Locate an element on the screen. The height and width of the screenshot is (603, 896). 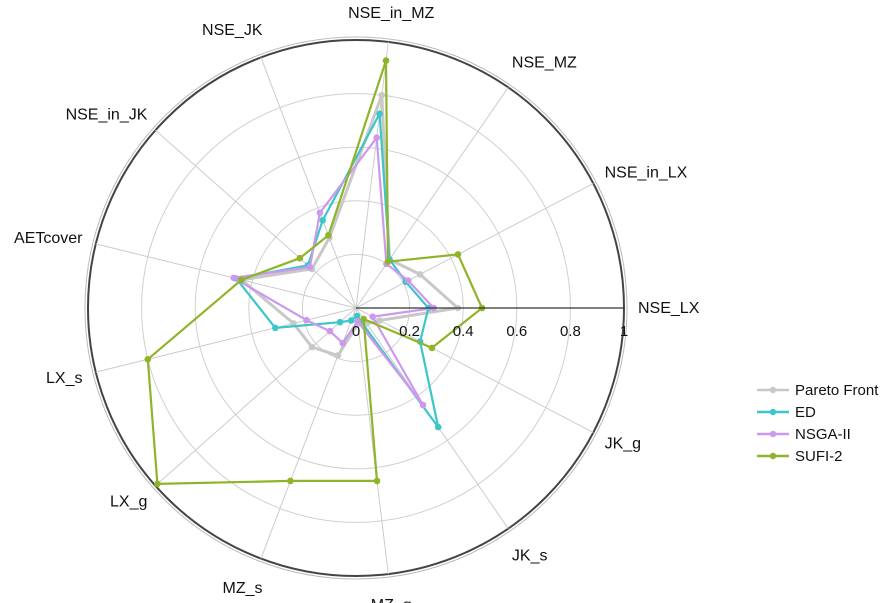
legend-label: Pareto Front is located at coordinates (837, 390).